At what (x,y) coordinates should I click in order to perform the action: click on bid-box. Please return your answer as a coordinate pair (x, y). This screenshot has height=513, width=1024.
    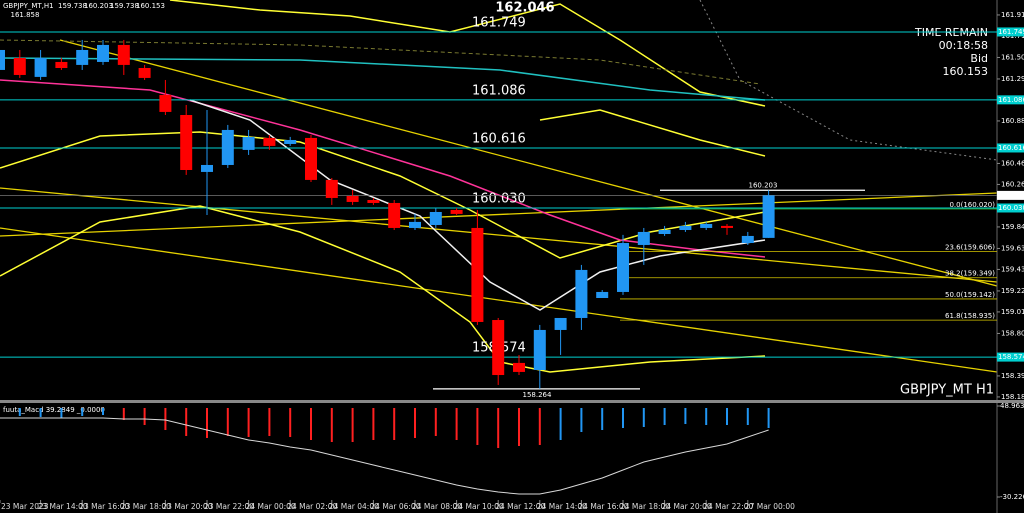
    Looking at the image, I should click on (1010, 195).